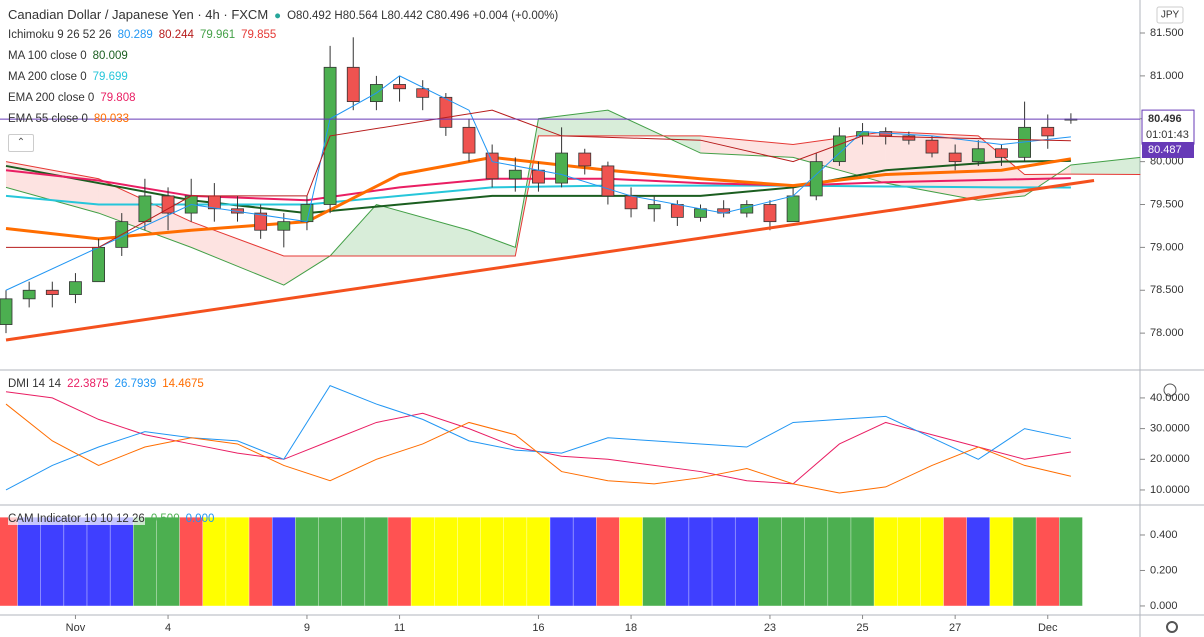 This screenshot has height=637, width=1204. I want to click on x-tick-label: Nov, so click(76, 628).